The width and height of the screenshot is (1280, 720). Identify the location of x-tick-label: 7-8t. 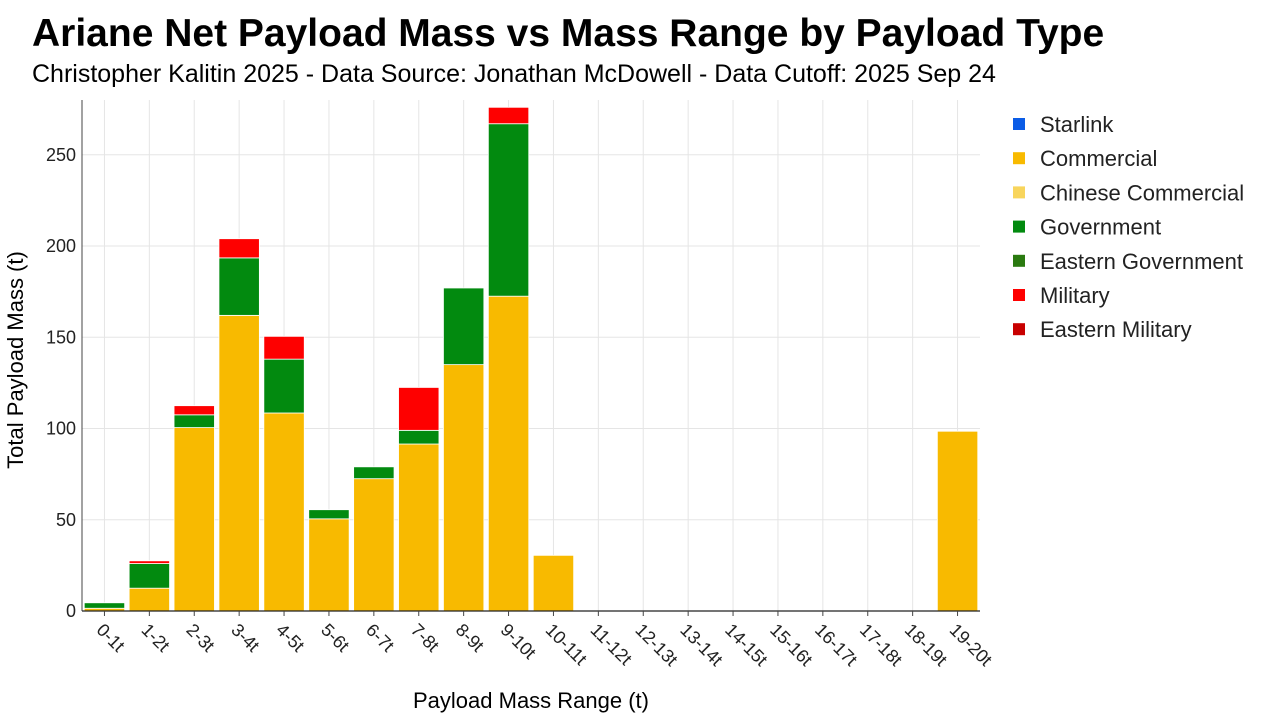
(425, 638).